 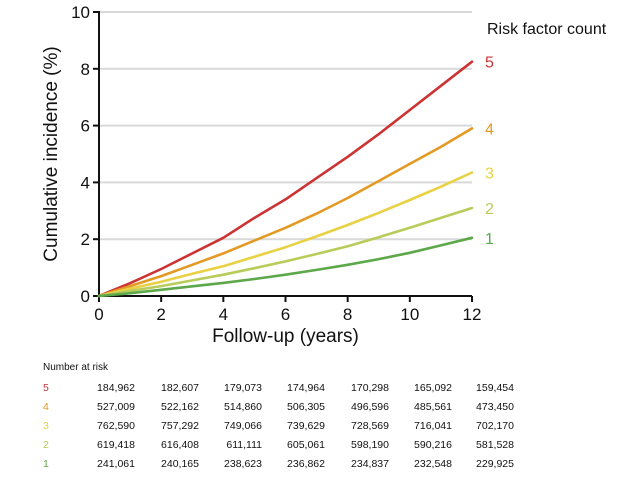 What do you see at coordinates (306, 388) in the screenshot?
I see `number-at-risk-cell: 174,964` at bounding box center [306, 388].